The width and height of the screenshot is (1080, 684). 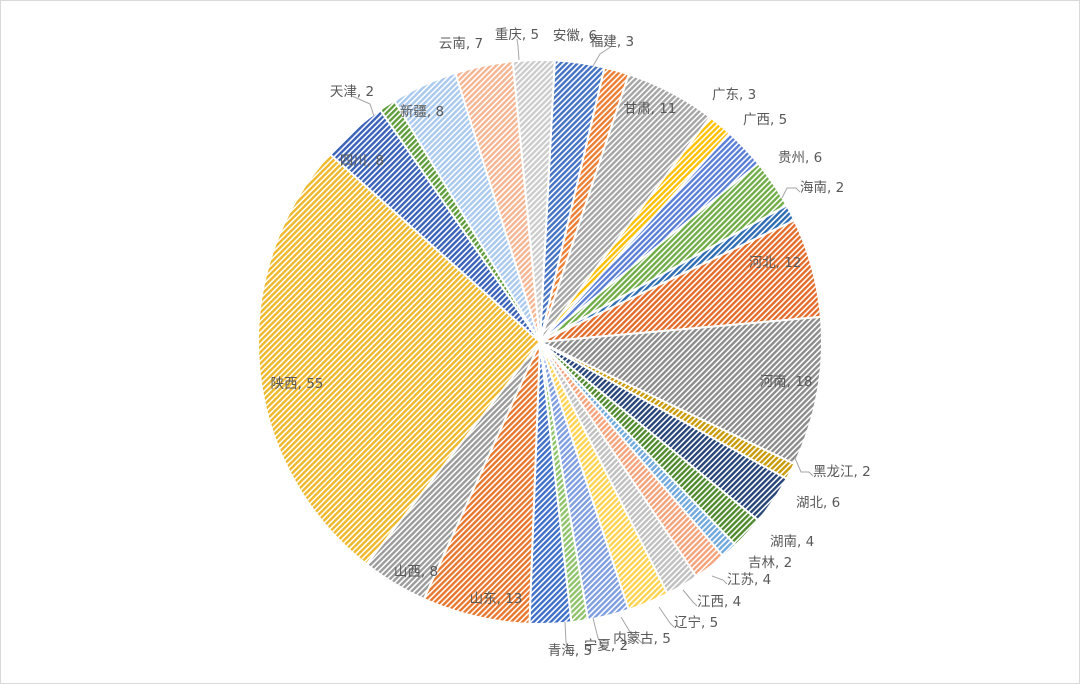 What do you see at coordinates (734, 95) in the screenshot?
I see `data-label-广东: 广东, 3` at bounding box center [734, 95].